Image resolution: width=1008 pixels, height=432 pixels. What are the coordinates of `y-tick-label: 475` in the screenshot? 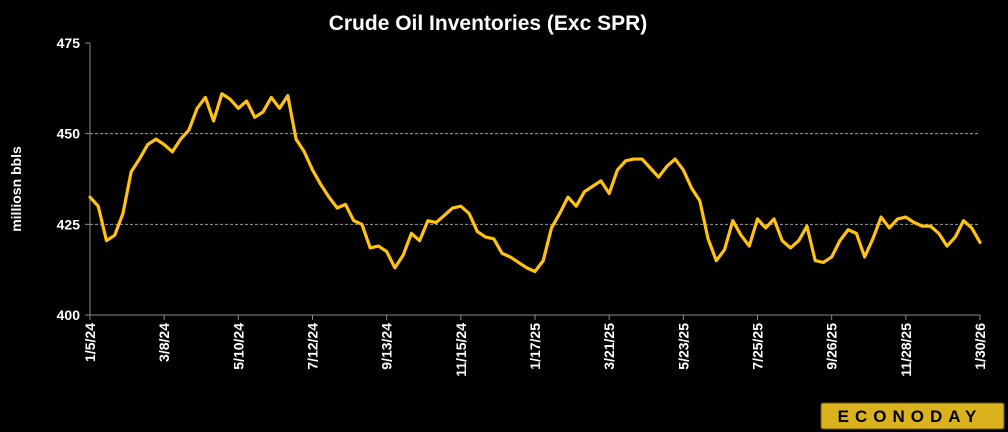 It's located at (69, 43).